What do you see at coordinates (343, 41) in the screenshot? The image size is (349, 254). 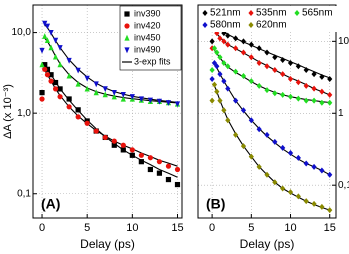 I see `y-tick-label: 10` at bounding box center [343, 41].